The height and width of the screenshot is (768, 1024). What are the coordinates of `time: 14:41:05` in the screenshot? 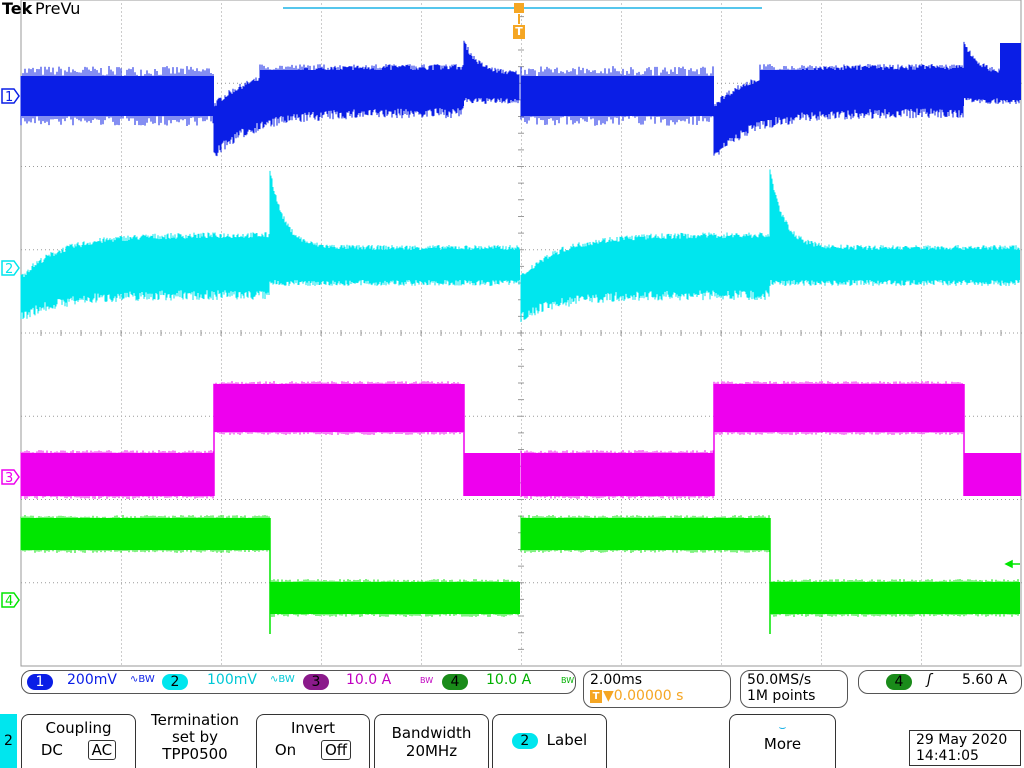 It's located at (947, 756).